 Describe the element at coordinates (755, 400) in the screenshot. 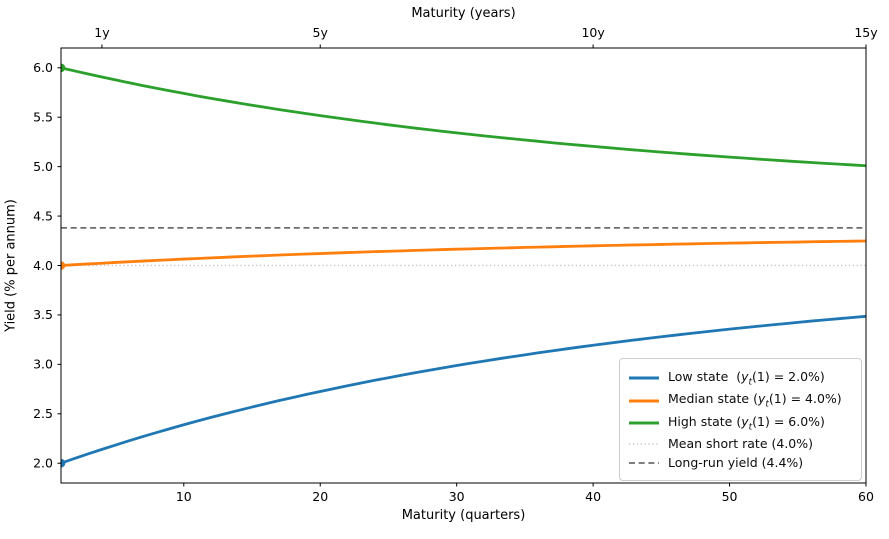

I see `legend-label: Median state (yt(1) = 4.0%)` at that location.